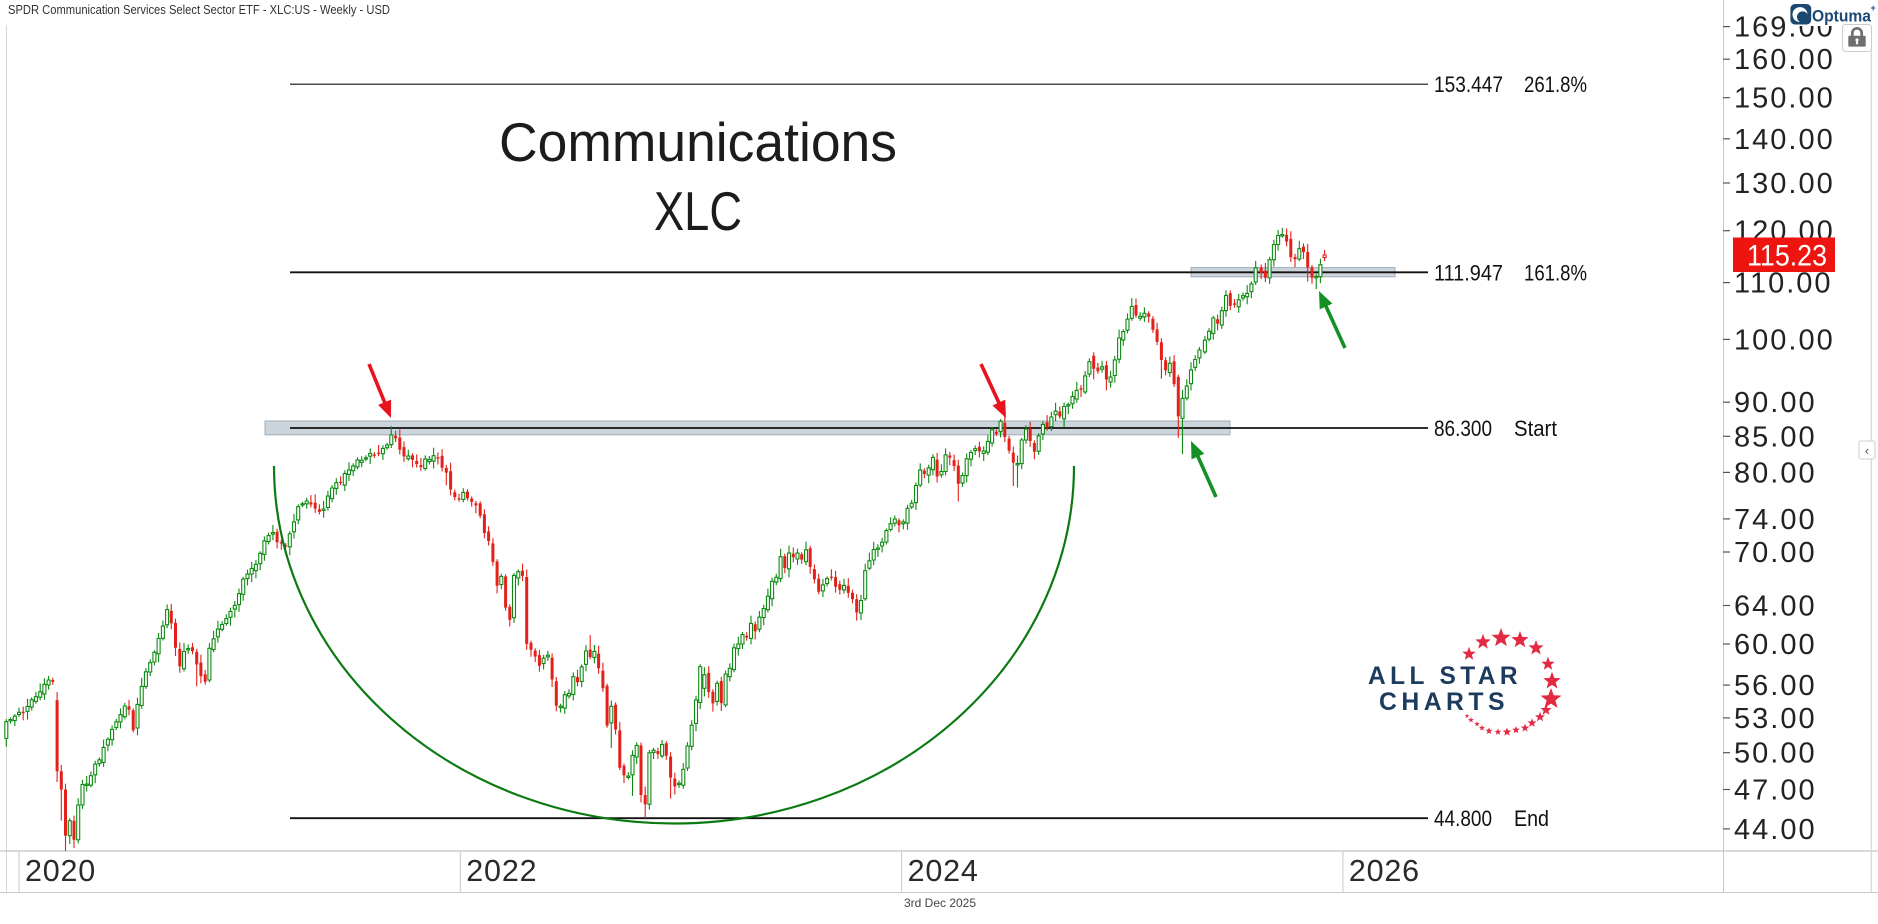 This screenshot has height=924, width=1878. I want to click on svg-text: End, so click(1531, 818).